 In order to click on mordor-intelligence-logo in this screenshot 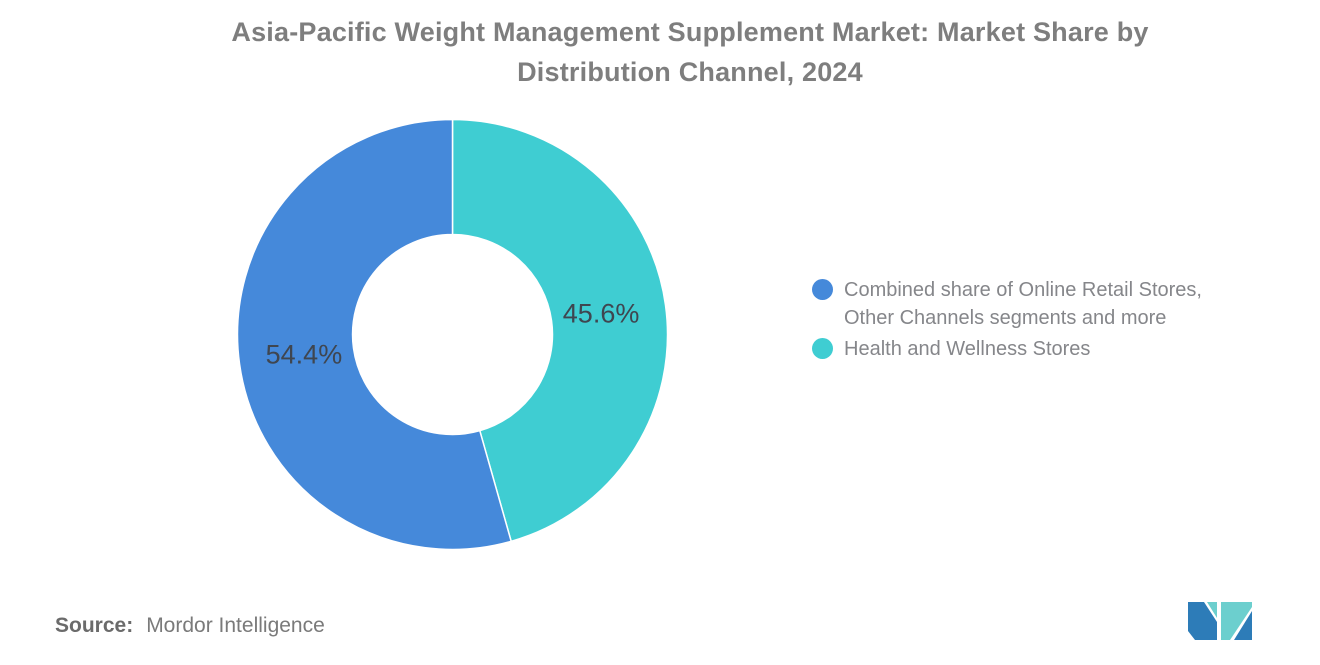, I will do `click(1219, 621)`.